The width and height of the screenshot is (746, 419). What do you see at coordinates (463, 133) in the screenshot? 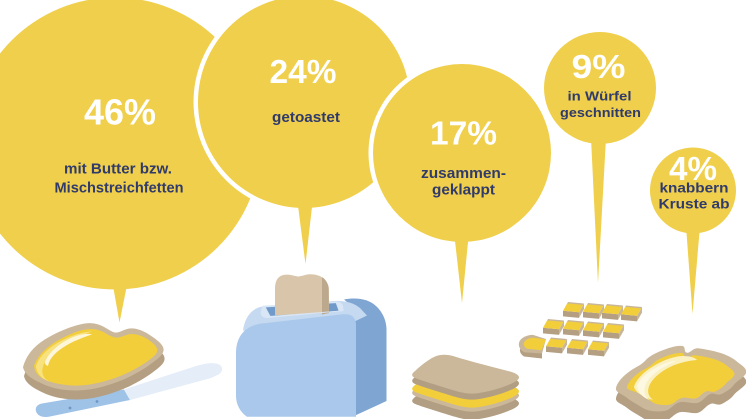
I see `svg-text: 17%` at bounding box center [463, 133].